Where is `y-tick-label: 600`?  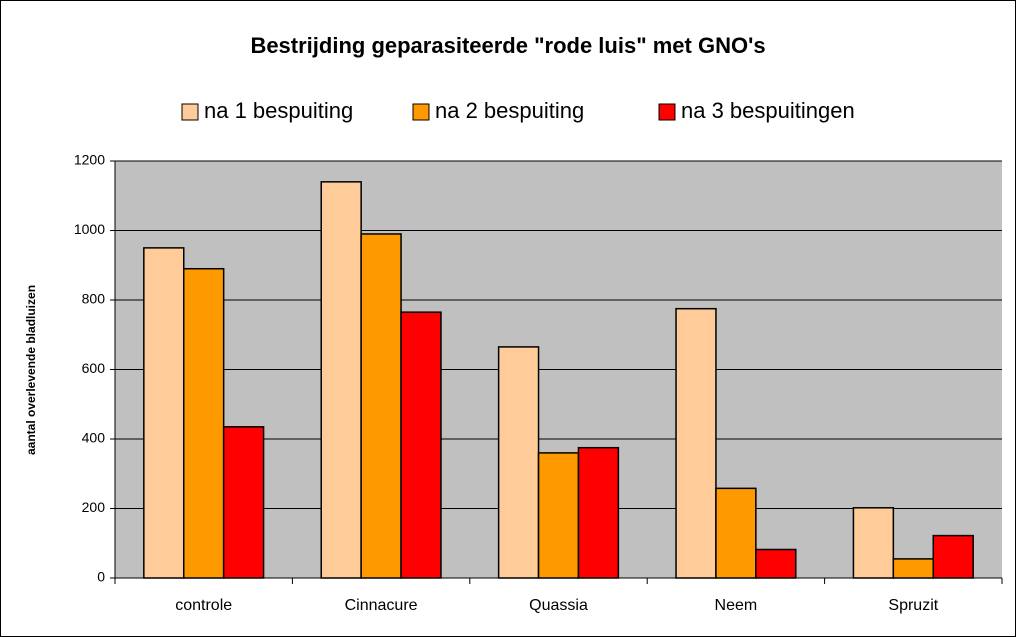 y-tick-label: 600 is located at coordinates (94, 368).